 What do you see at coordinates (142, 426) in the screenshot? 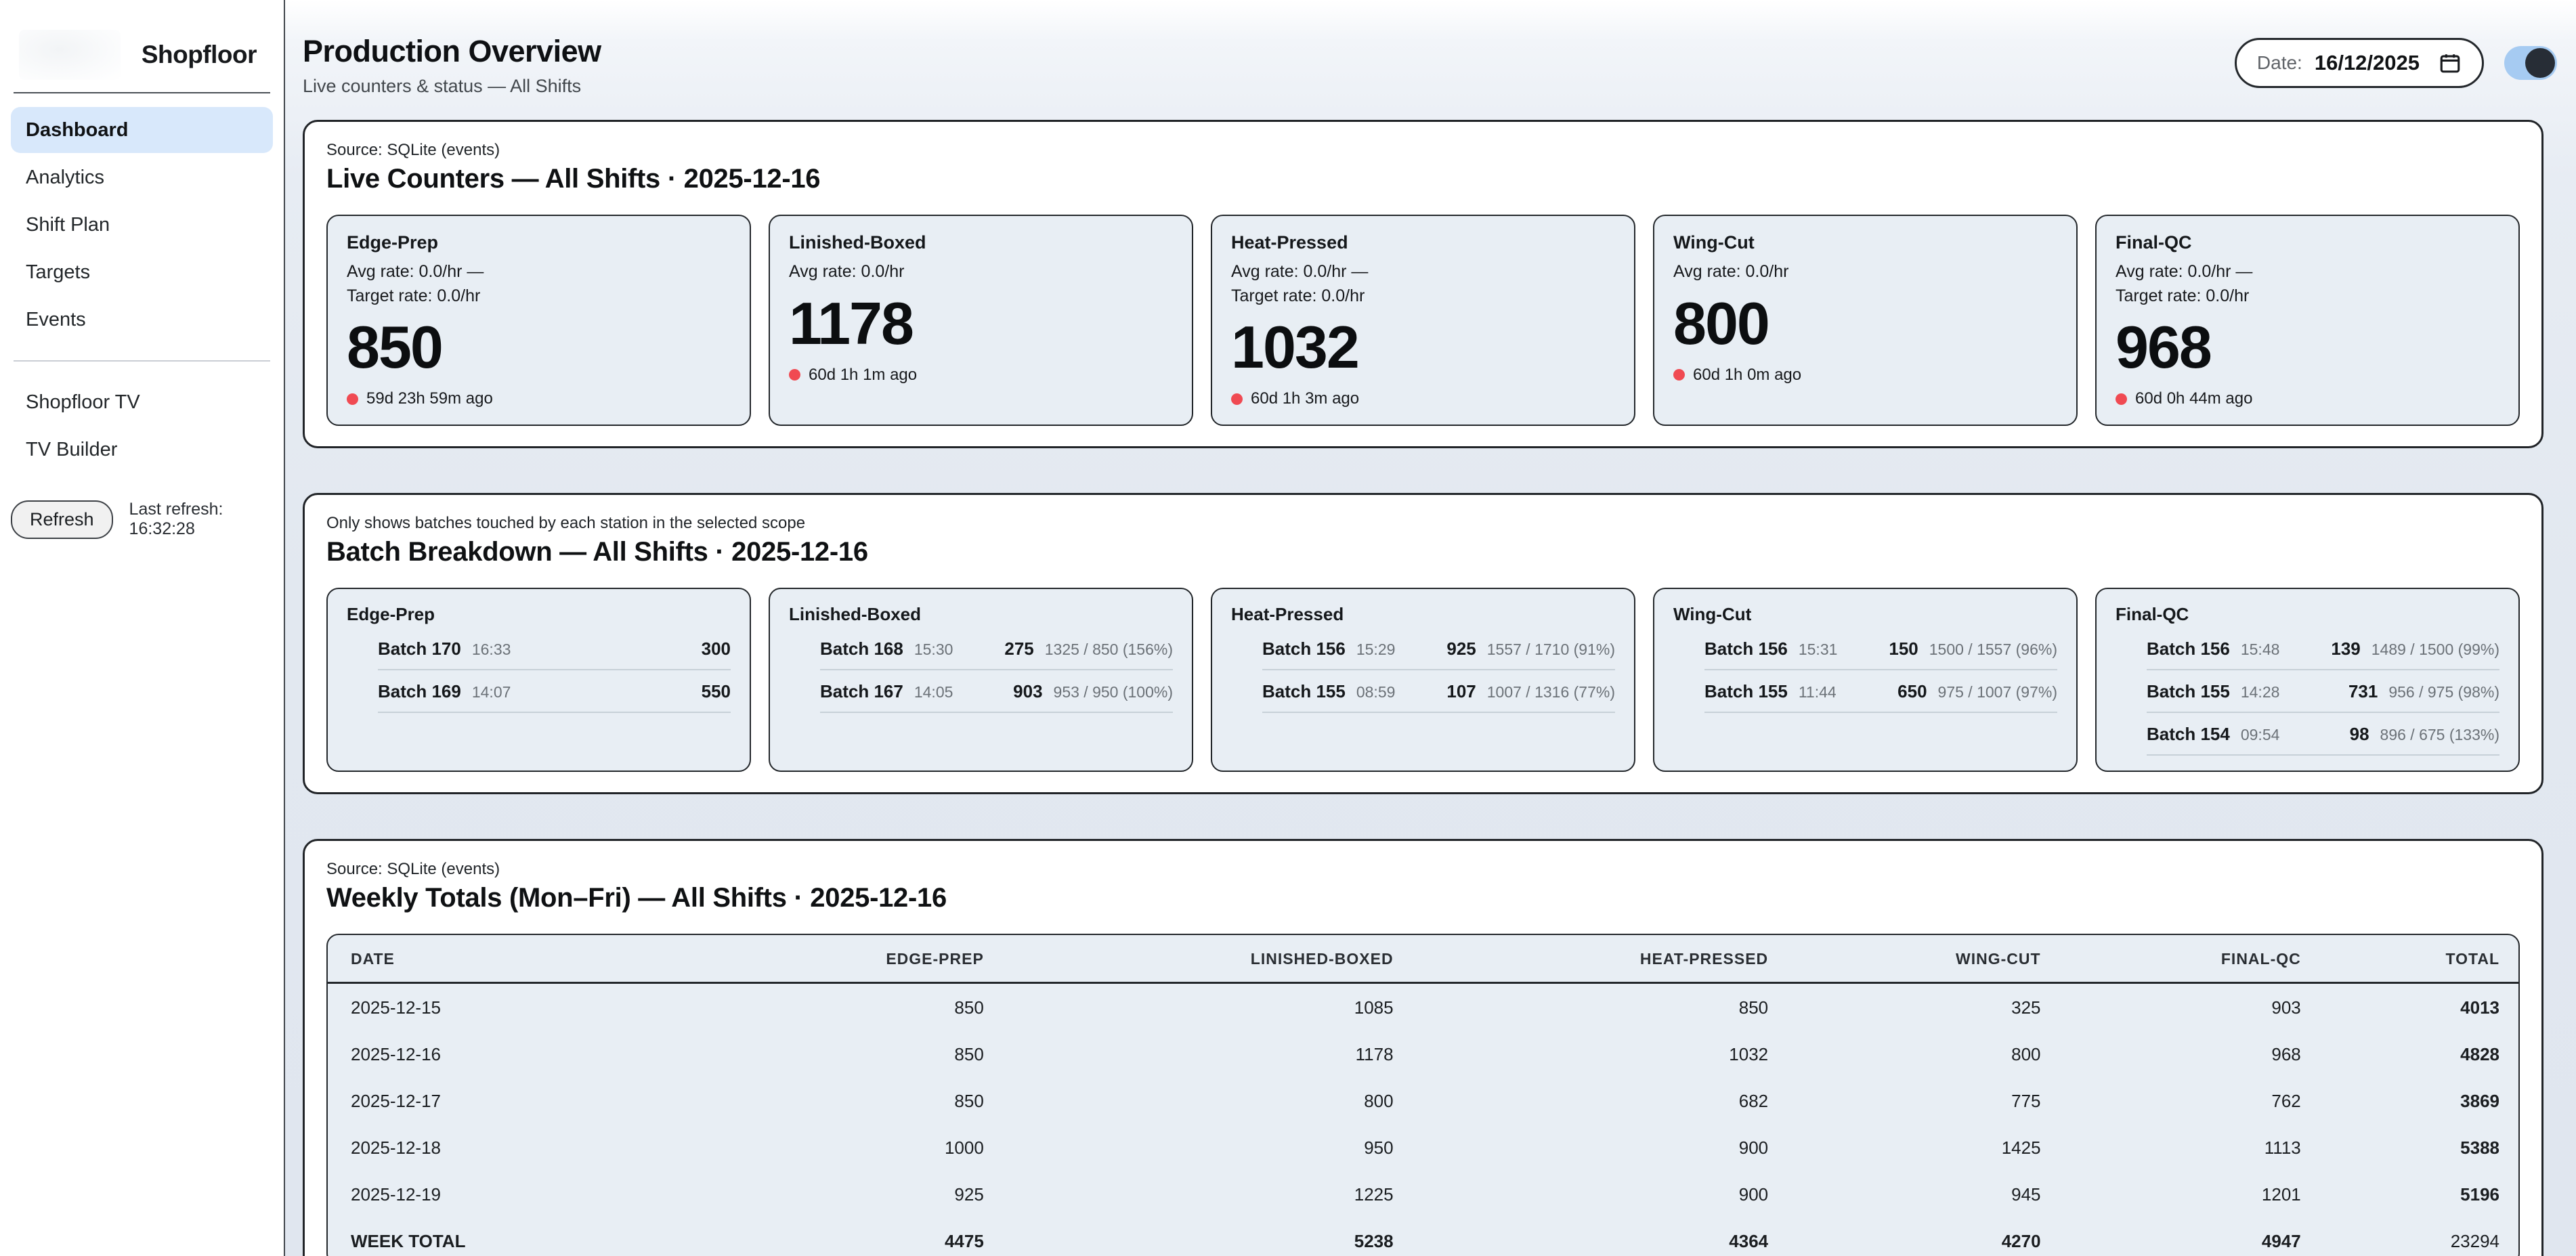
I see `sidebar-nav-secondary: Shopfloor TV TV Builder` at bounding box center [142, 426].